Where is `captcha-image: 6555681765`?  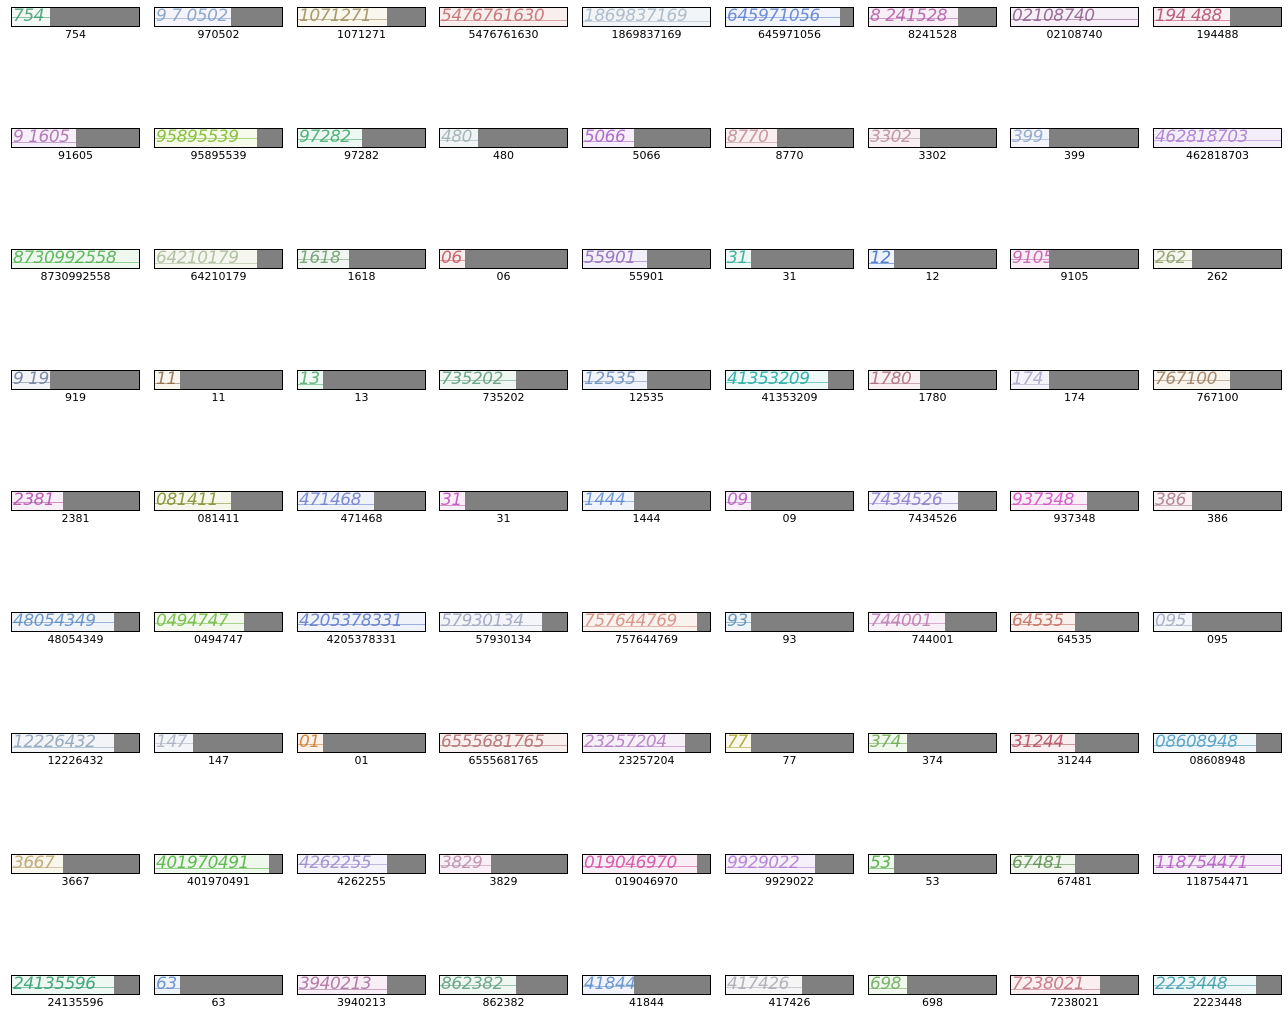
captcha-image: 6555681765 is located at coordinates (503, 743).